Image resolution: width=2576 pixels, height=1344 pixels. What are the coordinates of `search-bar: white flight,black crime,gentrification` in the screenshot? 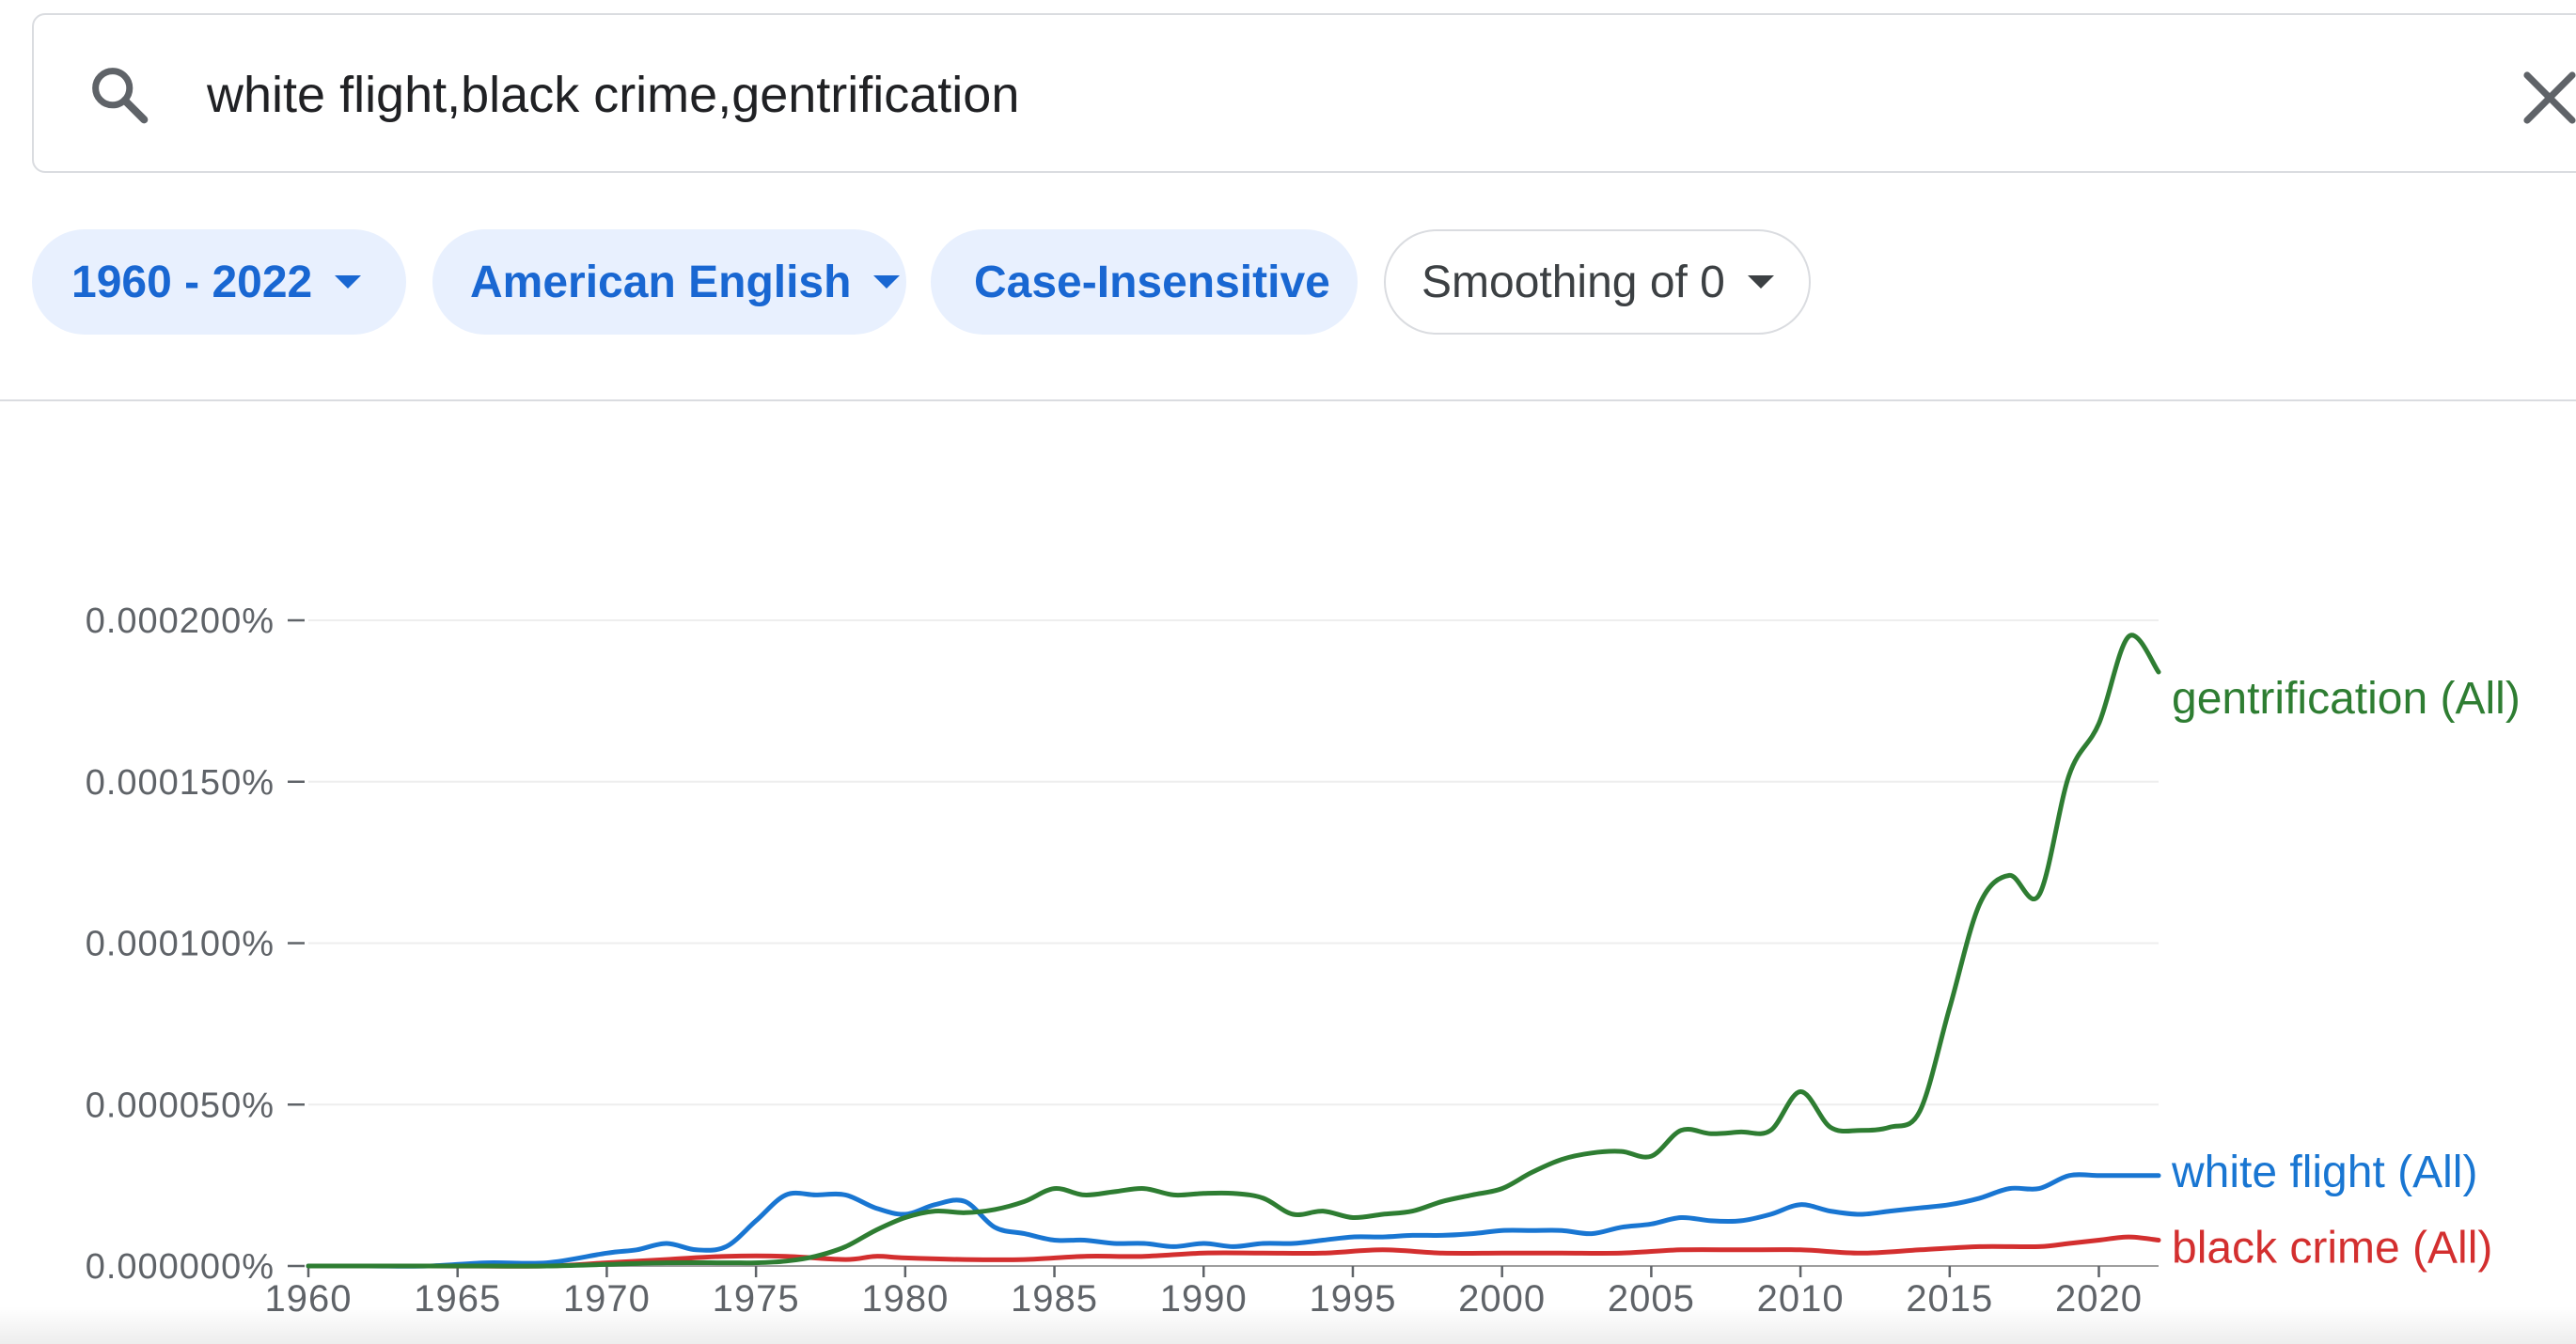 It's located at (1304, 93).